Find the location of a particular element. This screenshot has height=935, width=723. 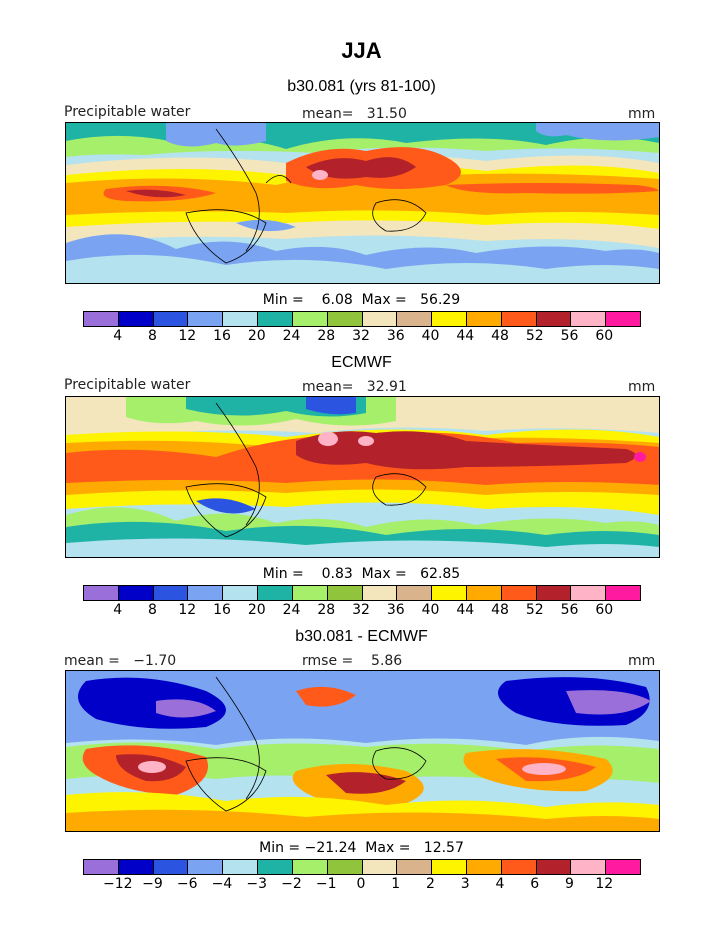

colorbar-tick-label: 3 is located at coordinates (465, 884).